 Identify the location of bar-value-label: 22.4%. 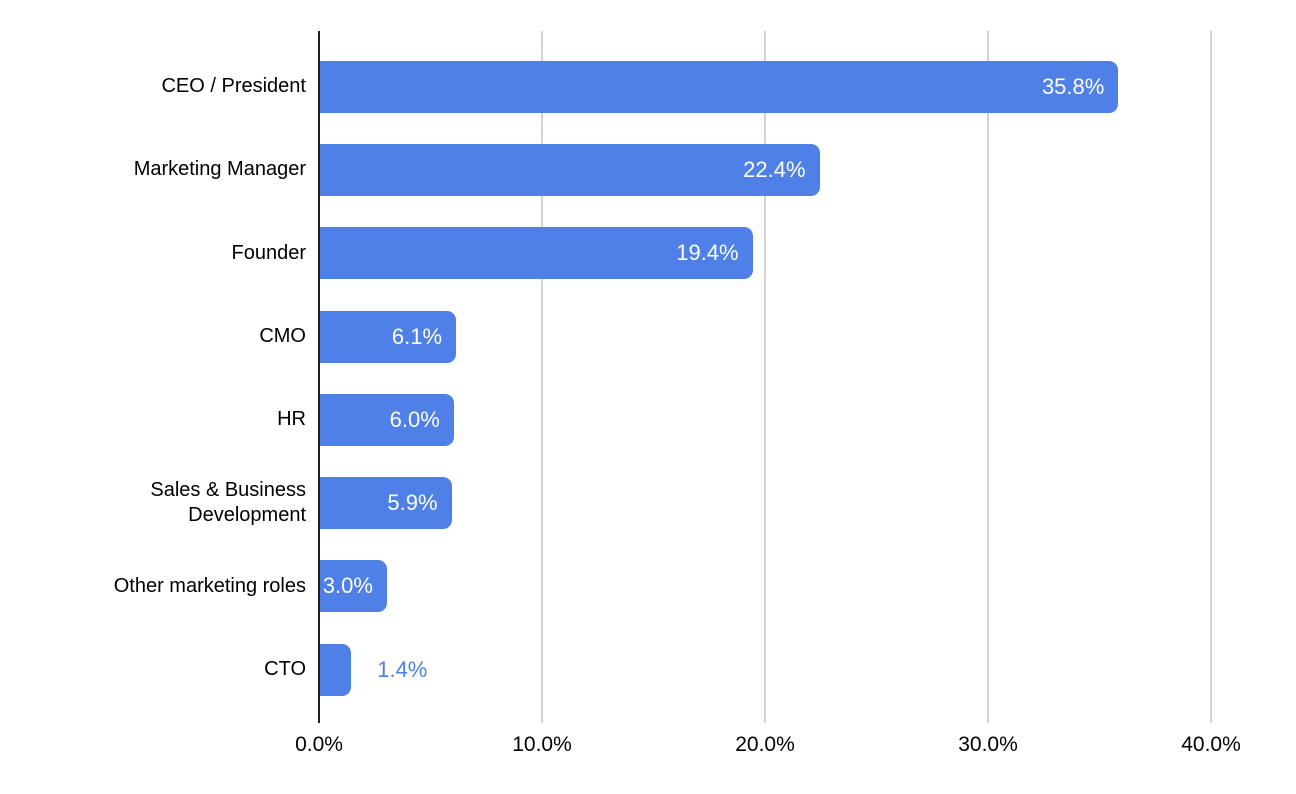
(774, 169).